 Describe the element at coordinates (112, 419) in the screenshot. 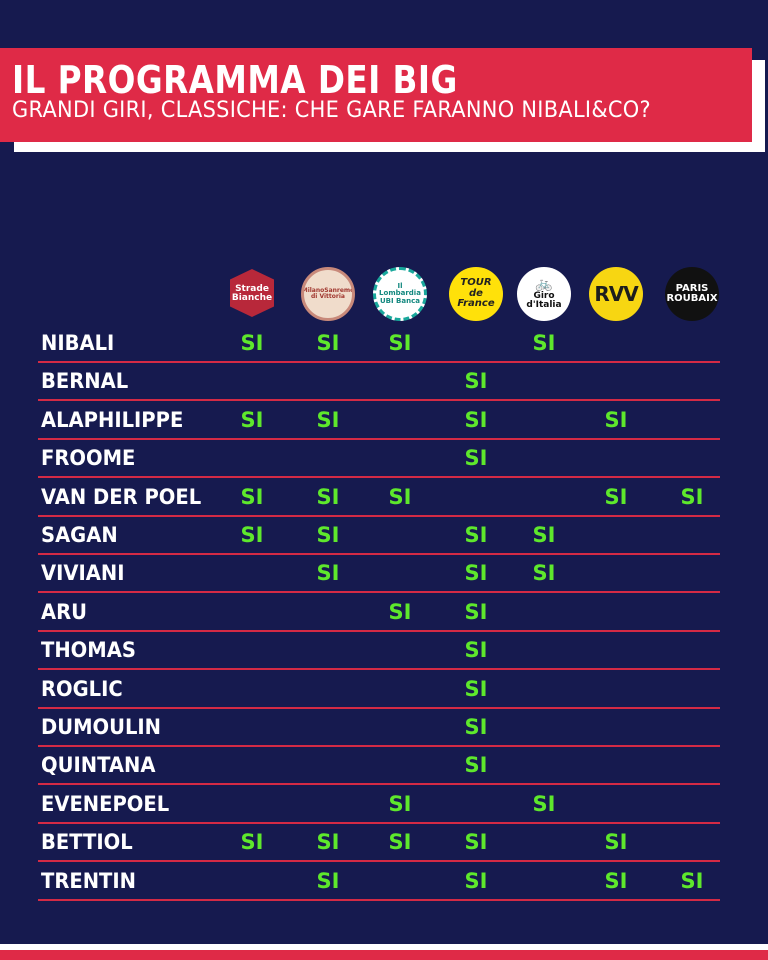

I see `rider-name: ALAPHILIPPE` at that location.